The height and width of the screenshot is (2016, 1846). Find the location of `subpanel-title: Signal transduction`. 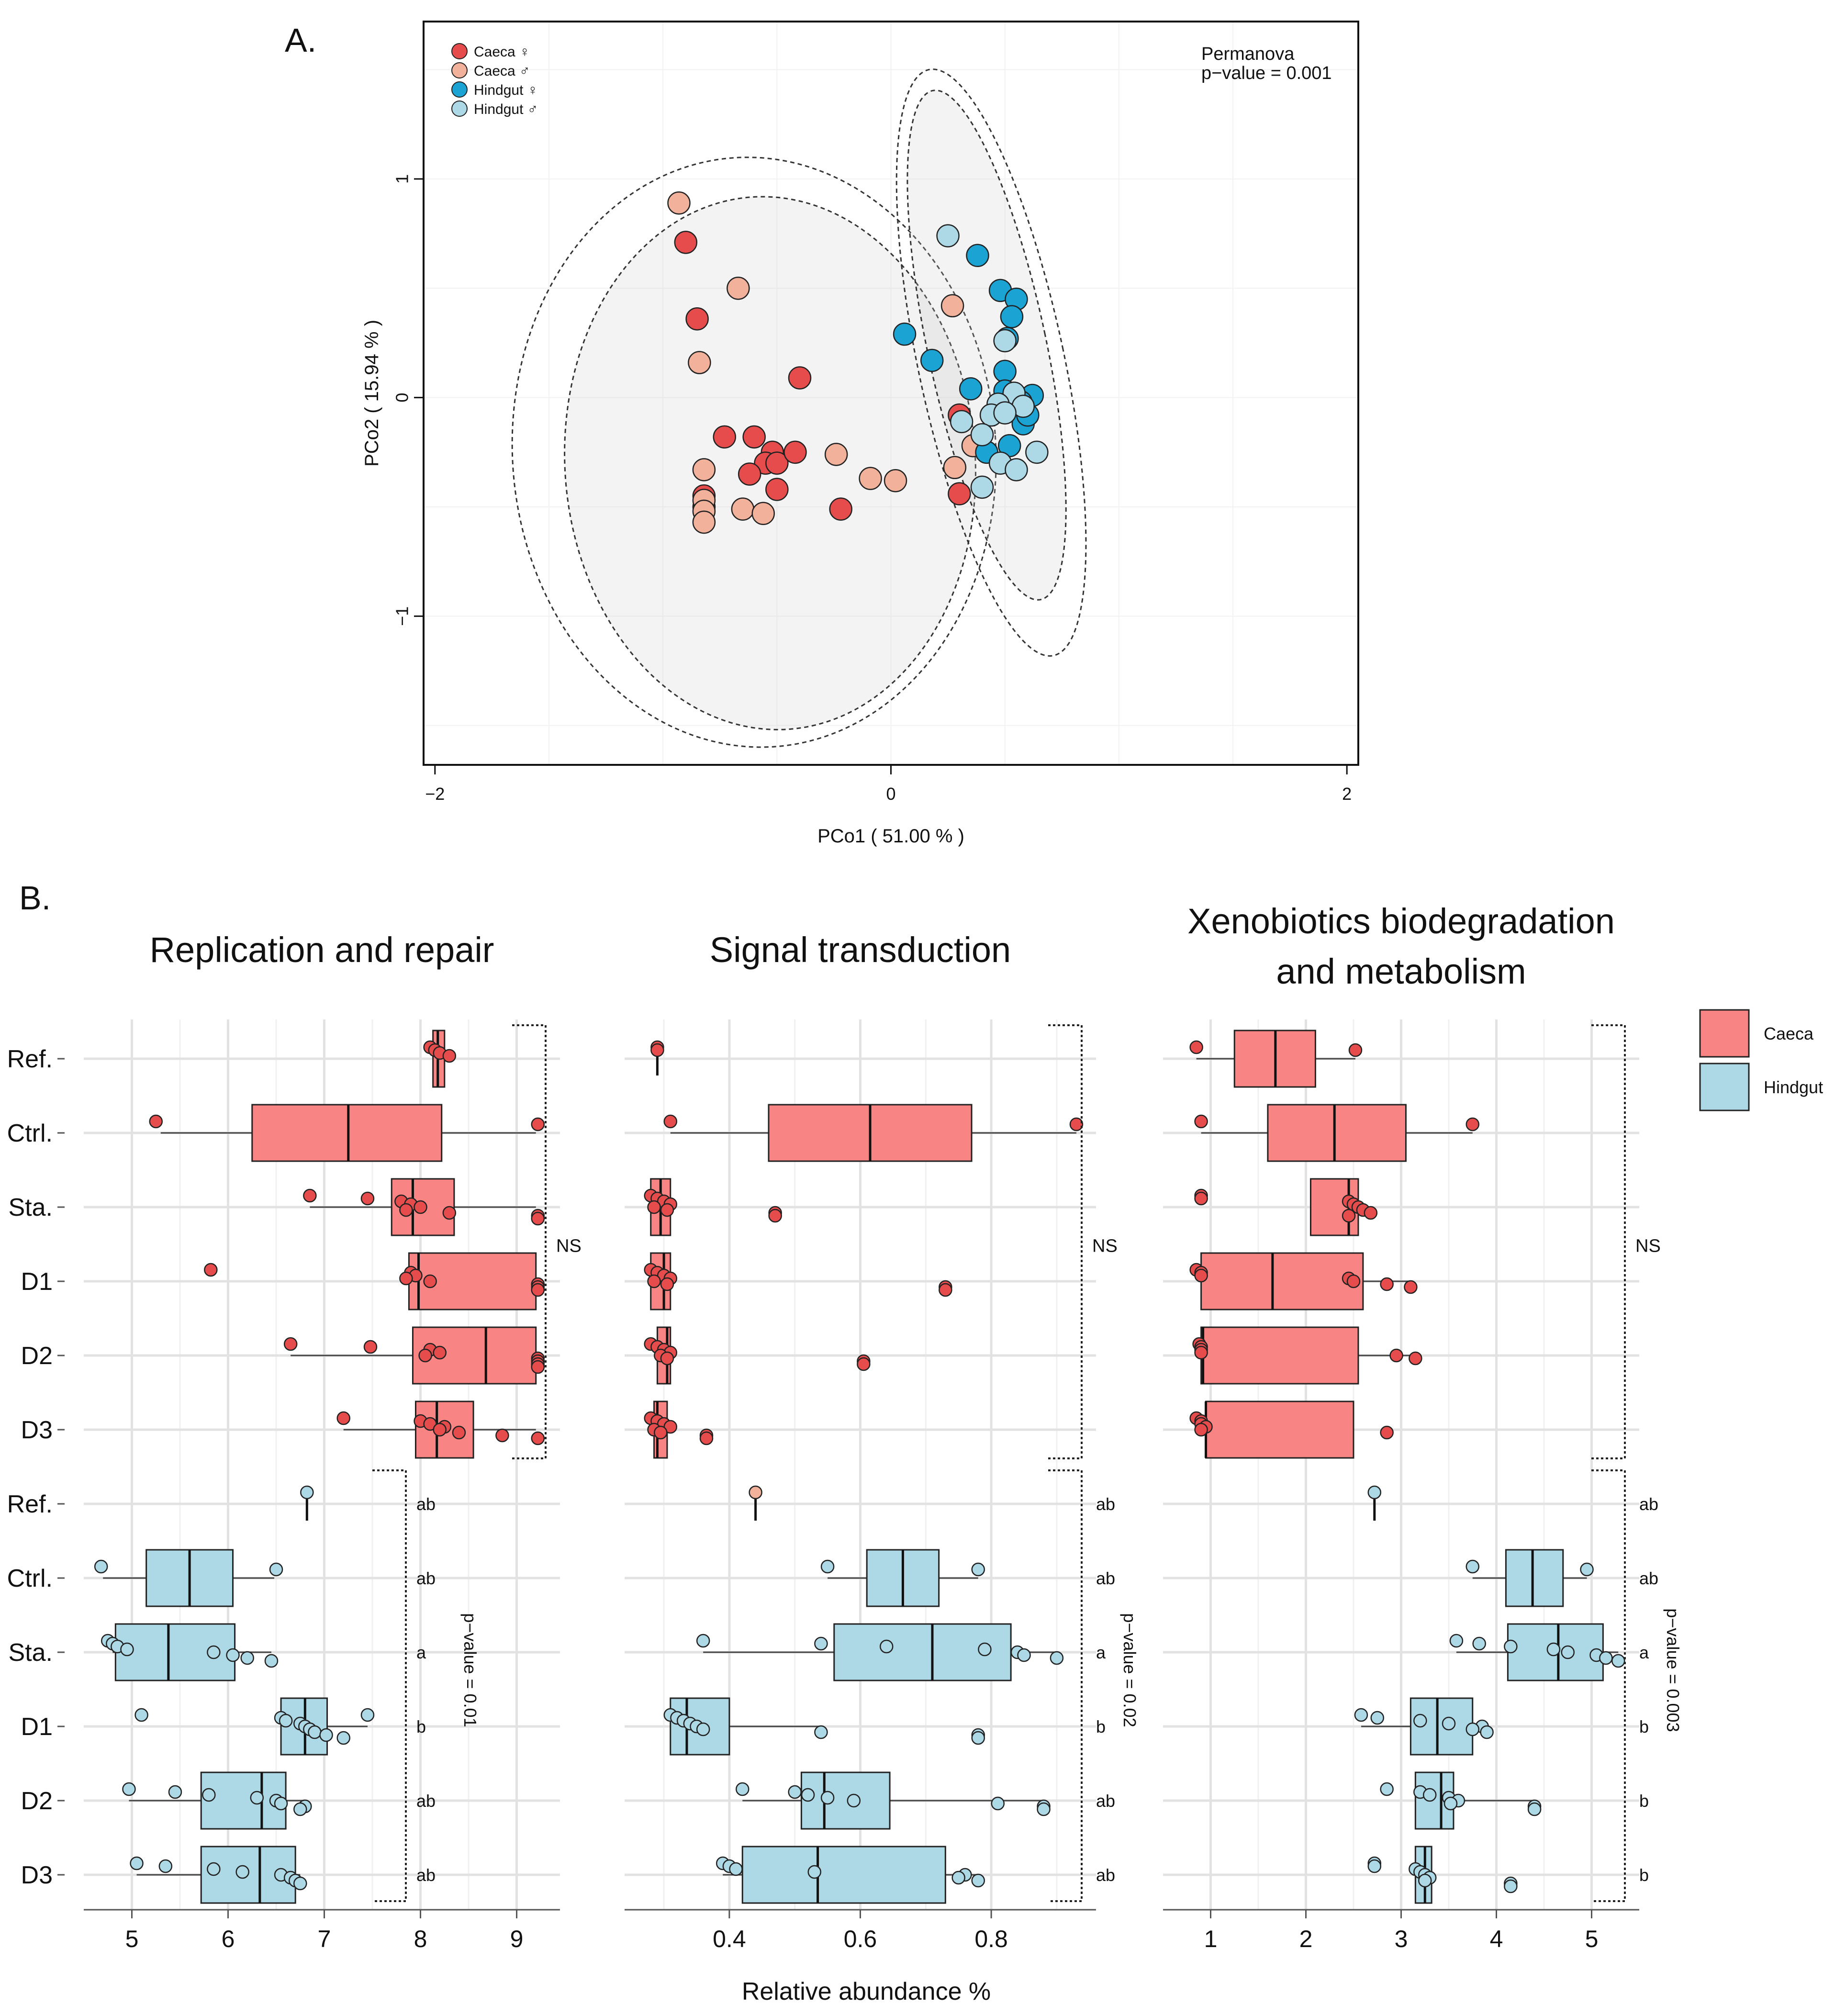

subpanel-title: Signal transduction is located at coordinates (860, 950).